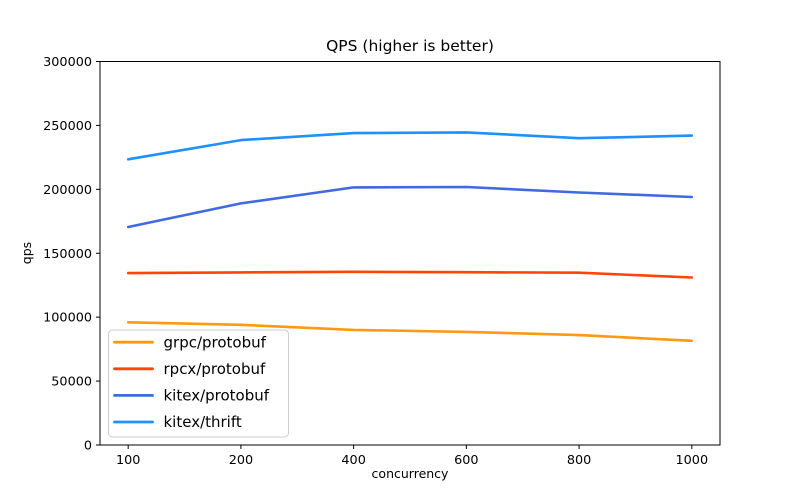 The height and width of the screenshot is (500, 800). Describe the element at coordinates (128, 460) in the screenshot. I see `x-tick-label: 100` at that location.